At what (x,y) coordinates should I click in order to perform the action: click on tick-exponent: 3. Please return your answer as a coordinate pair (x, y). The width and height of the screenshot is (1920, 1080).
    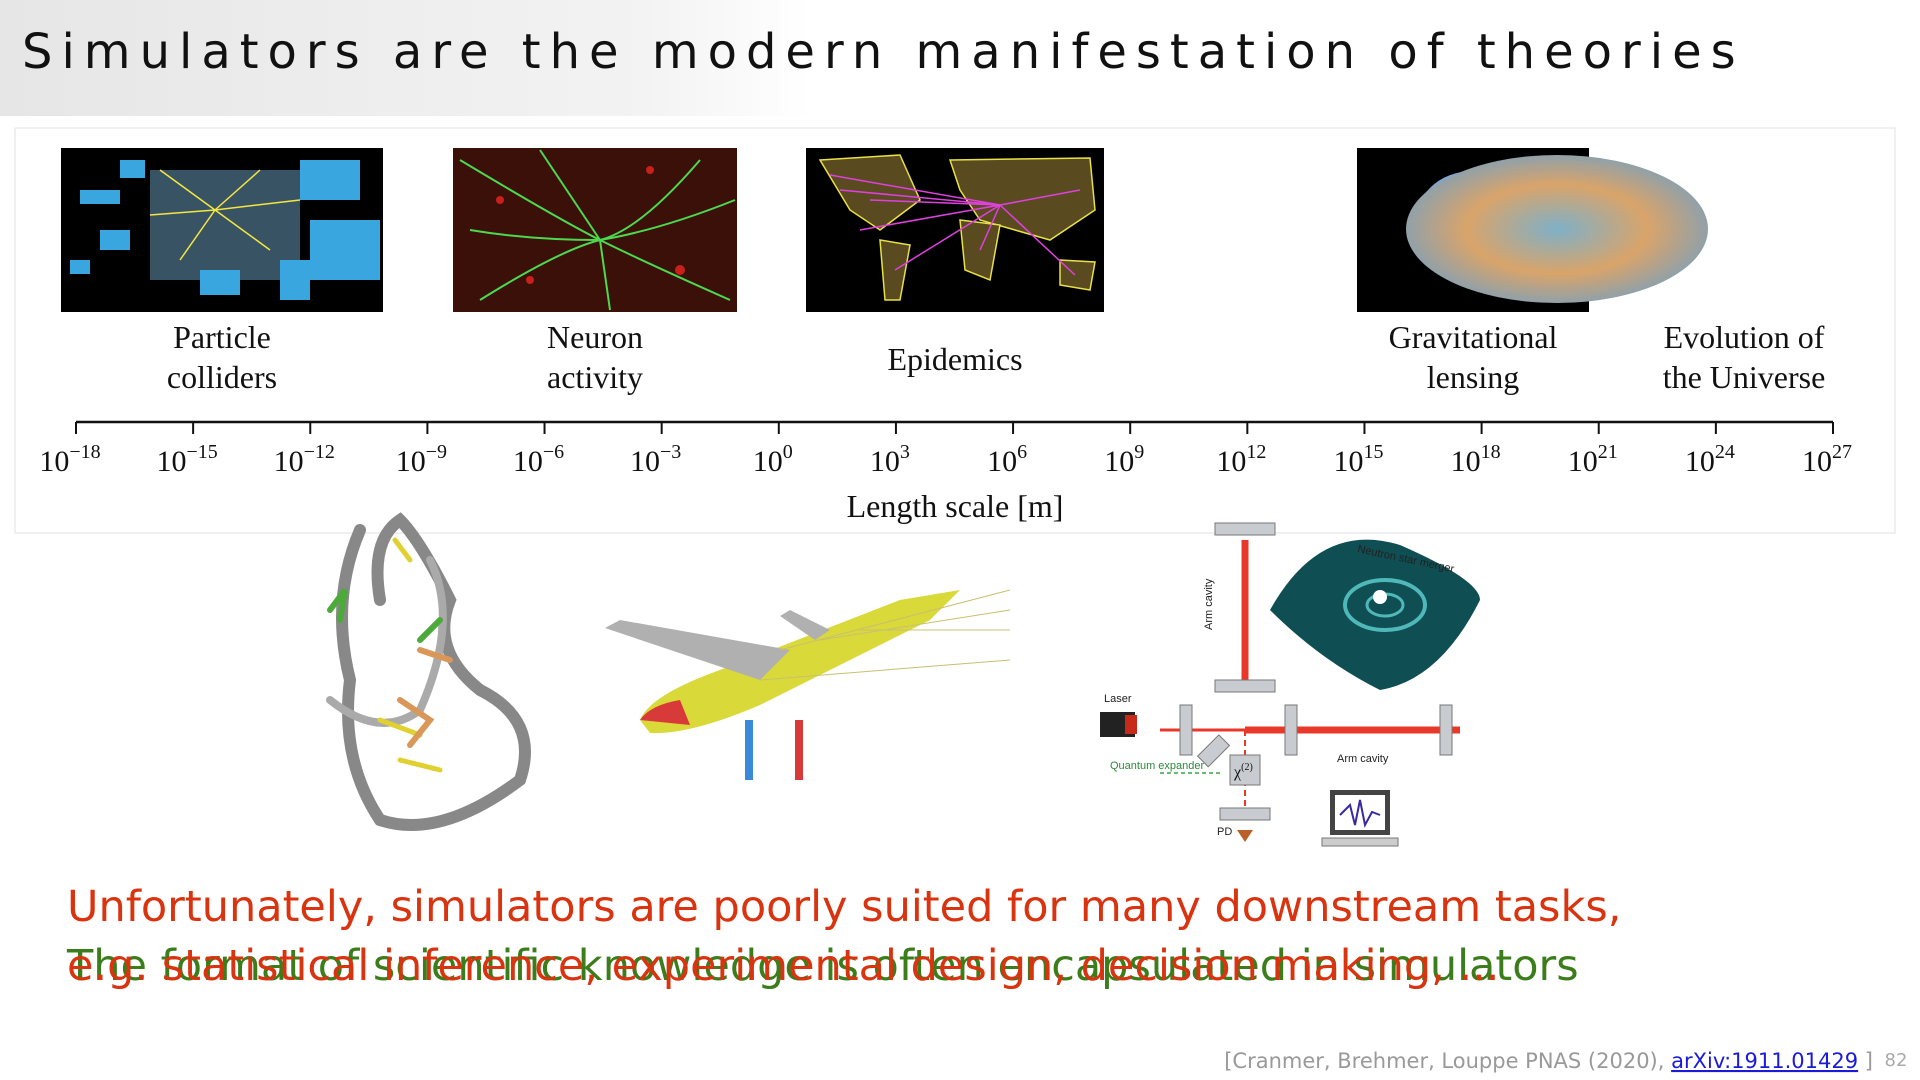
    Looking at the image, I should click on (905, 452).